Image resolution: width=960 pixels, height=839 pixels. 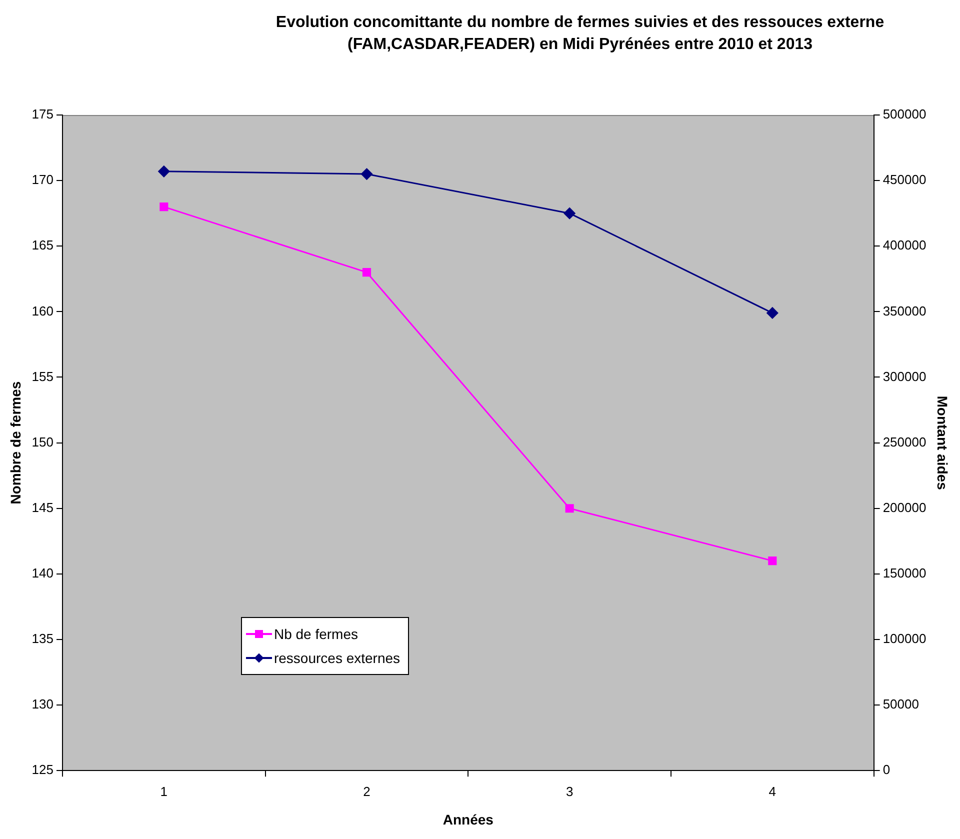 What do you see at coordinates (366, 791) in the screenshot?
I see `x-tick-label: 2` at bounding box center [366, 791].